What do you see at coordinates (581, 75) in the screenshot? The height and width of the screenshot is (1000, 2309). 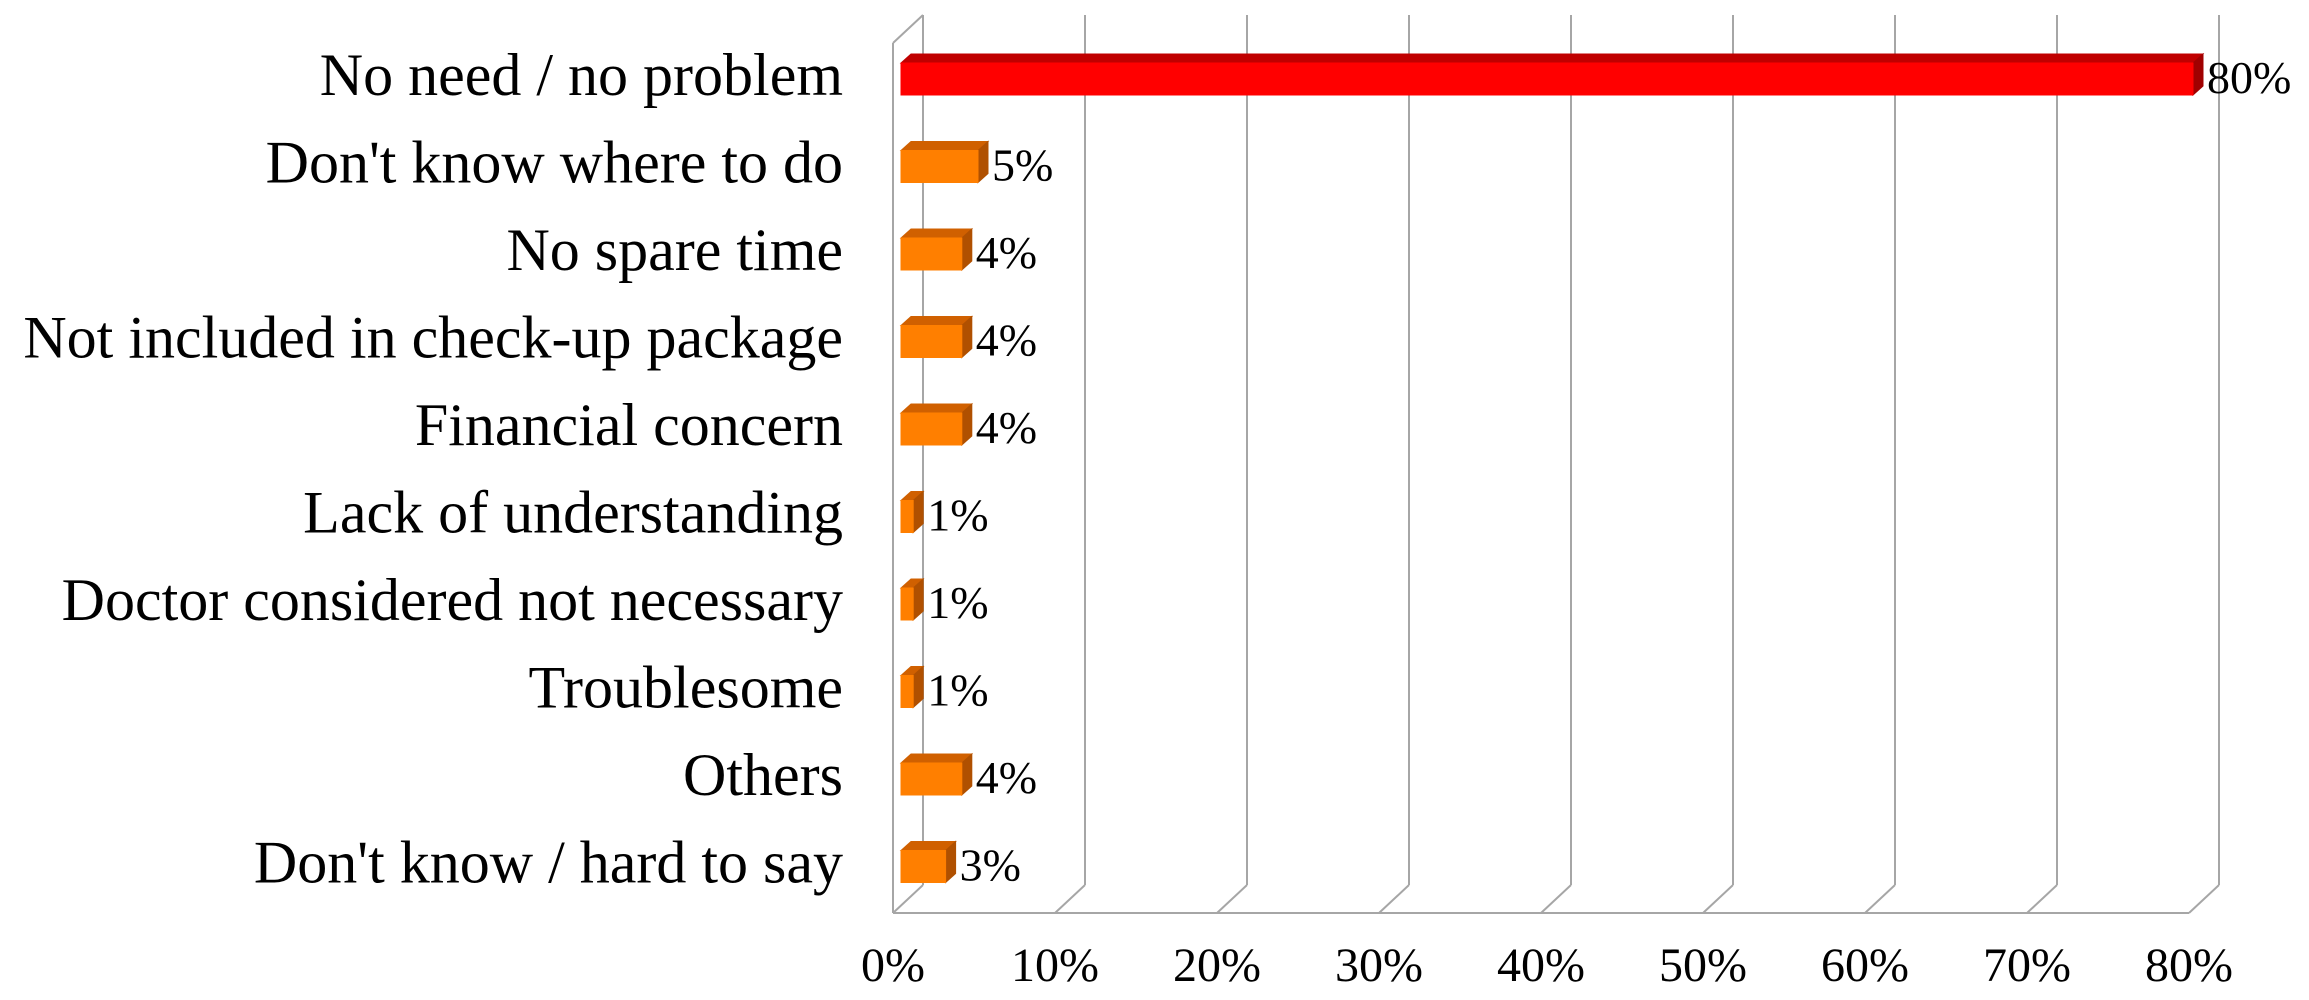 I see `category-label: No need / no problem` at bounding box center [581, 75].